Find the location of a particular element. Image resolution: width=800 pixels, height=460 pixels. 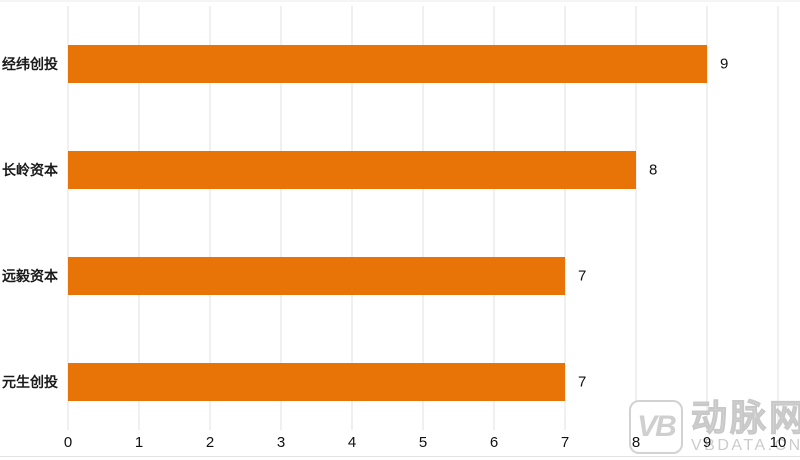

bar-value-label: 8 is located at coordinates (653, 170).